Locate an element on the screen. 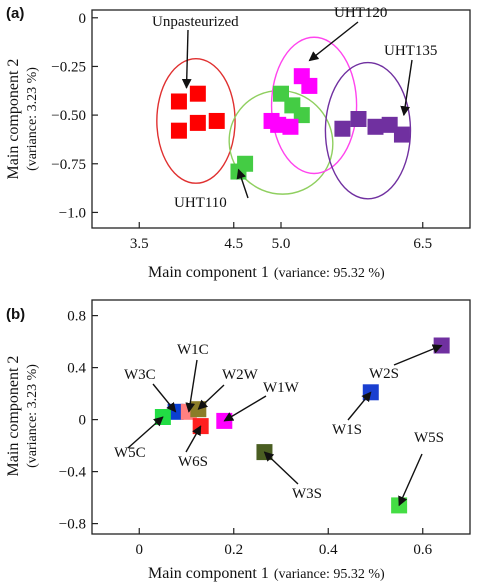 The width and height of the screenshot is (480, 584). arrow-w5c is located at coordinates (145, 432).